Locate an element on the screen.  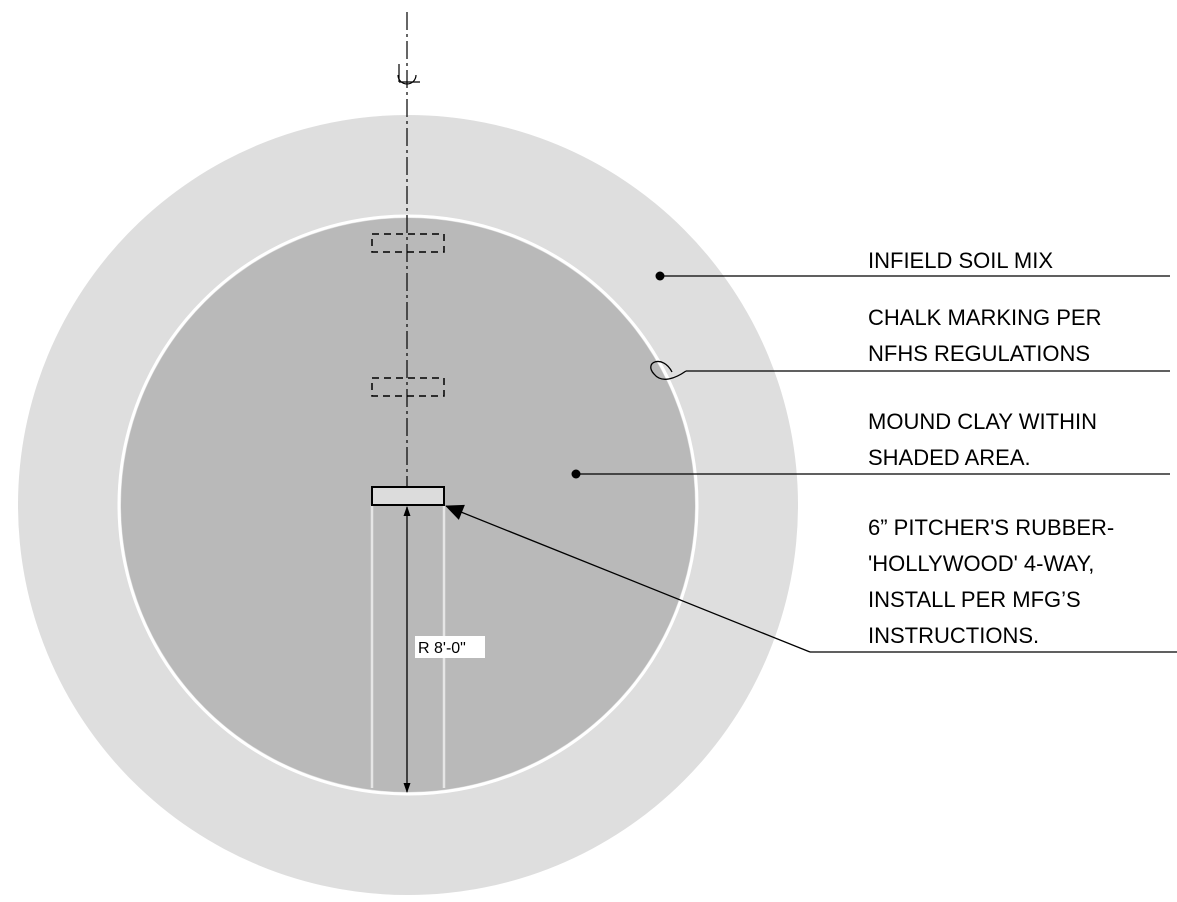
dimension-label: R 8'-0" is located at coordinates (442, 648).